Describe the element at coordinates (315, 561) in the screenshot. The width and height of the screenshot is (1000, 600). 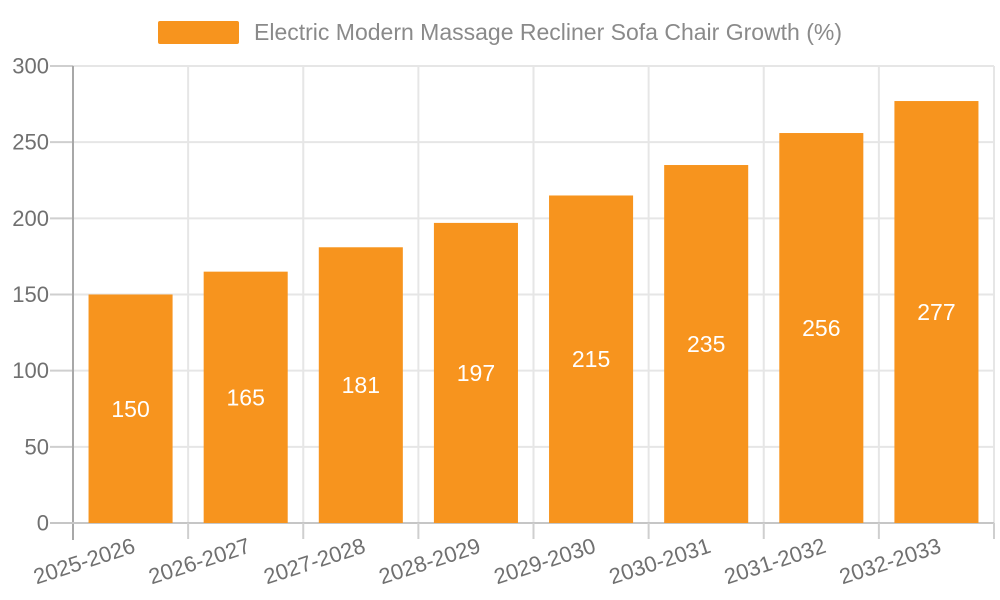
I see `x-axis-category-label: 2027-2028` at that location.